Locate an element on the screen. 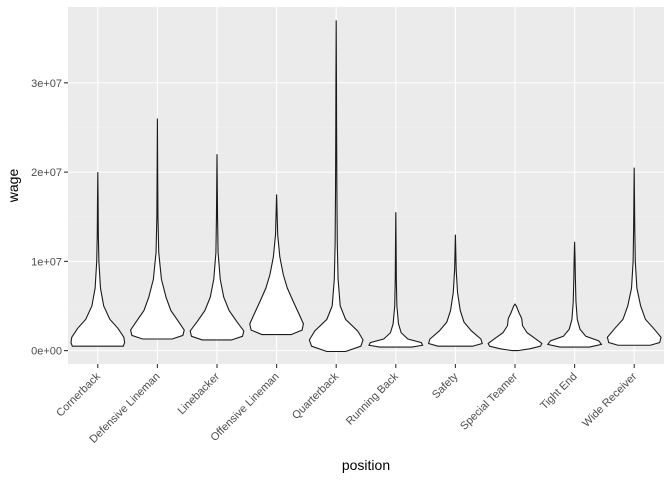 Image resolution: width=672 pixels, height=480 pixels. x-axis-title: position is located at coordinates (366, 465).